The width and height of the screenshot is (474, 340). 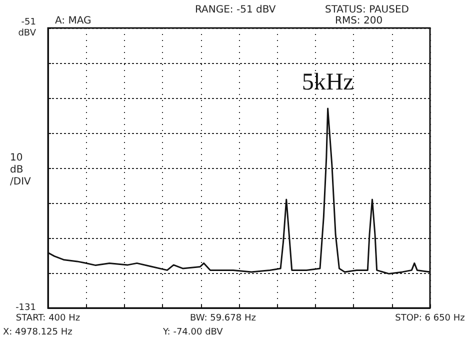 I want to click on text: RANGE: -51 dBV, so click(x=235, y=10).